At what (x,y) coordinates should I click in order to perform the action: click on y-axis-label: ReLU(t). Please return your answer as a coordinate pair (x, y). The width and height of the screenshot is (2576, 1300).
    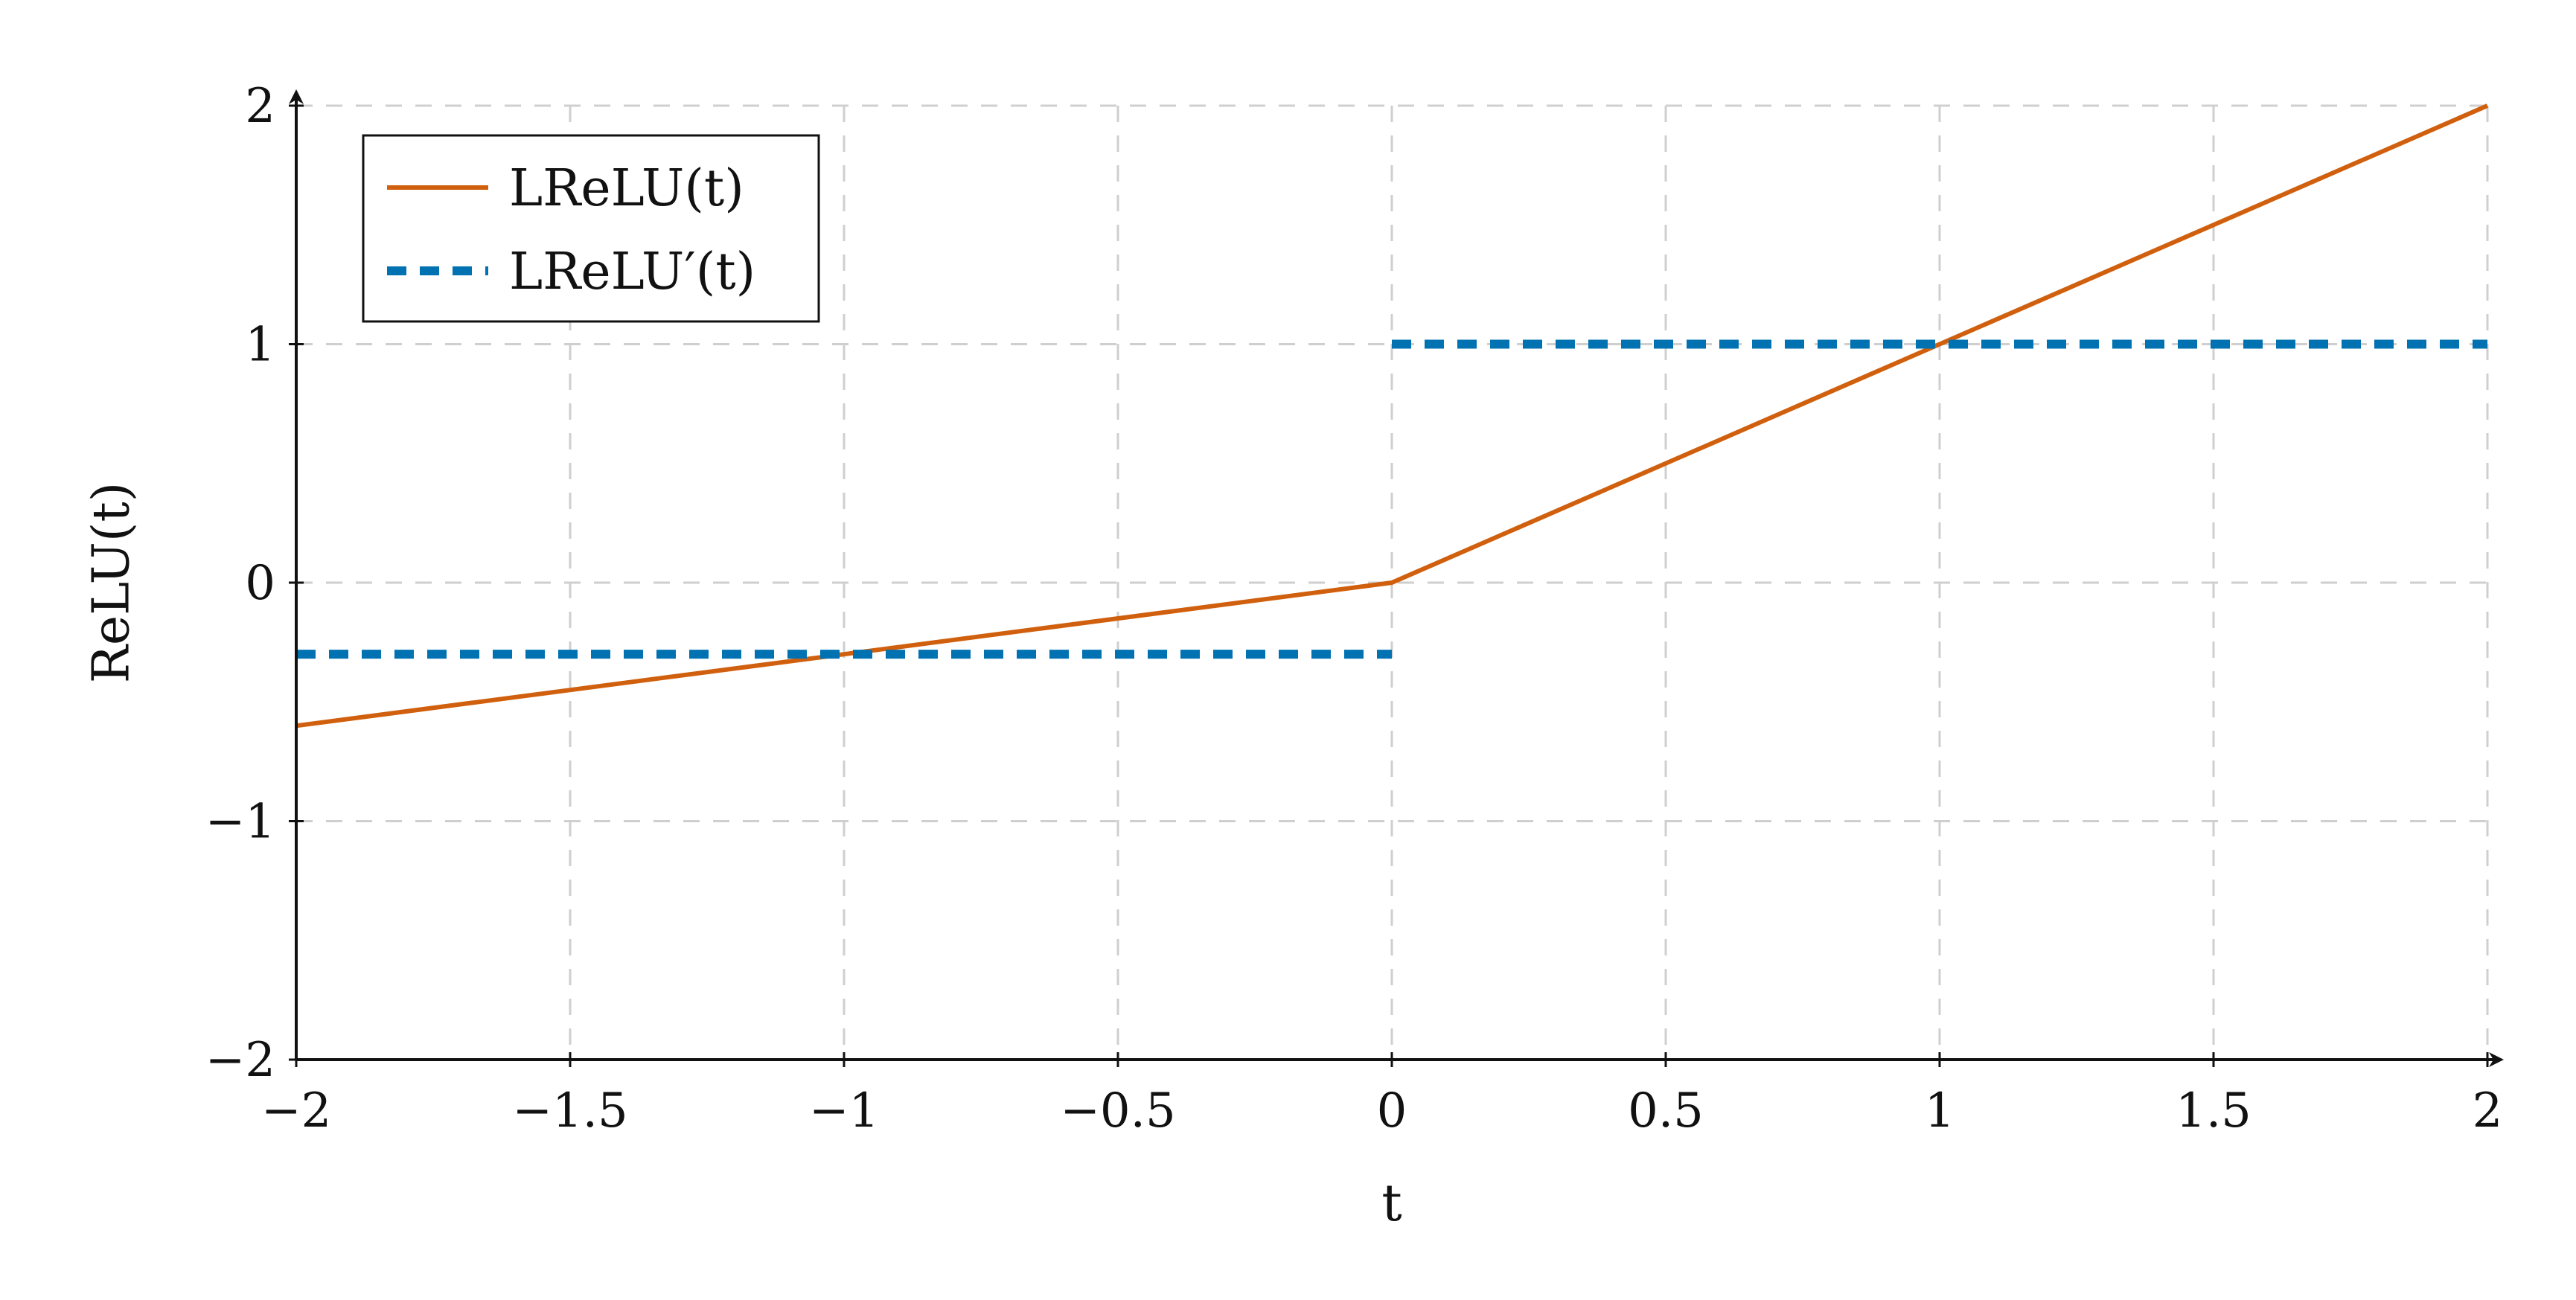
    Looking at the image, I should click on (112, 583).